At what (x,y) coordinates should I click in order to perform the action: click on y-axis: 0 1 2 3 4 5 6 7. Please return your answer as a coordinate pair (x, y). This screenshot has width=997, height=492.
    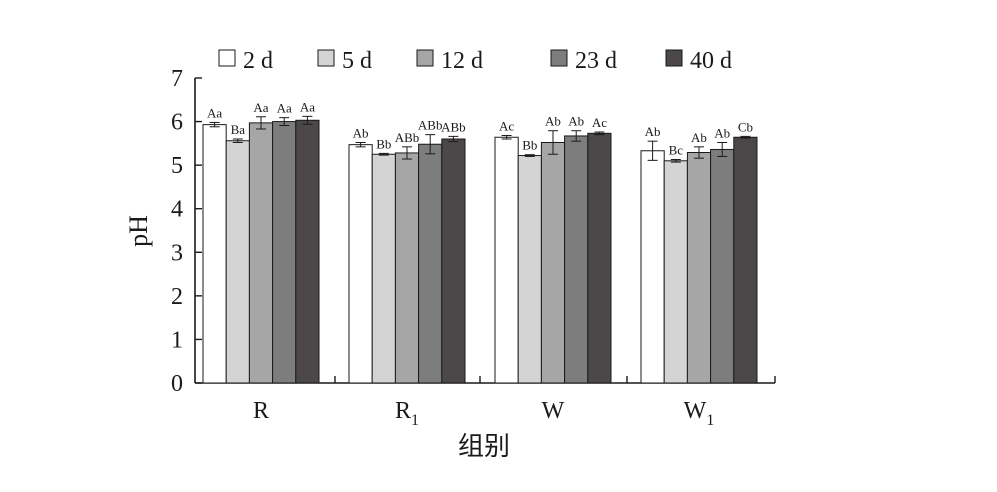
    Looking at the image, I should click on (186, 231).